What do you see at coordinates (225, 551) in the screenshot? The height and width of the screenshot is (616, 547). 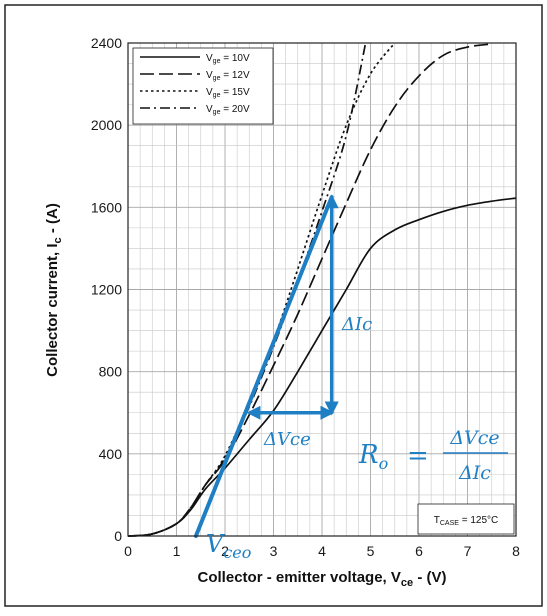 I see `x-tick-label: 2` at bounding box center [225, 551].